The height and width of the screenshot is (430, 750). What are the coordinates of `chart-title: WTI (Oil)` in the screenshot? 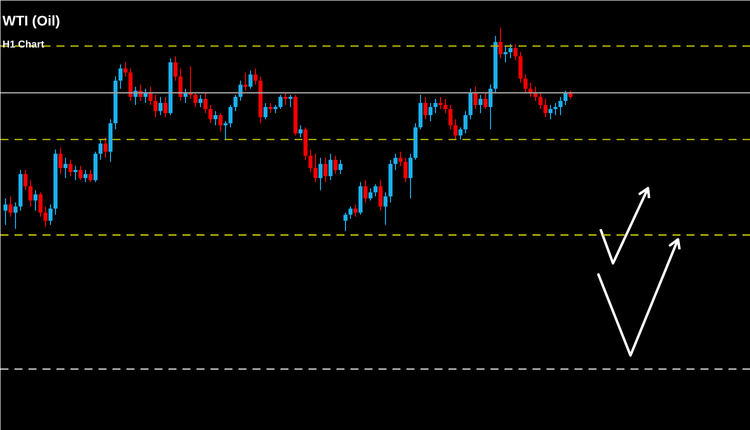 It's located at (31, 20).